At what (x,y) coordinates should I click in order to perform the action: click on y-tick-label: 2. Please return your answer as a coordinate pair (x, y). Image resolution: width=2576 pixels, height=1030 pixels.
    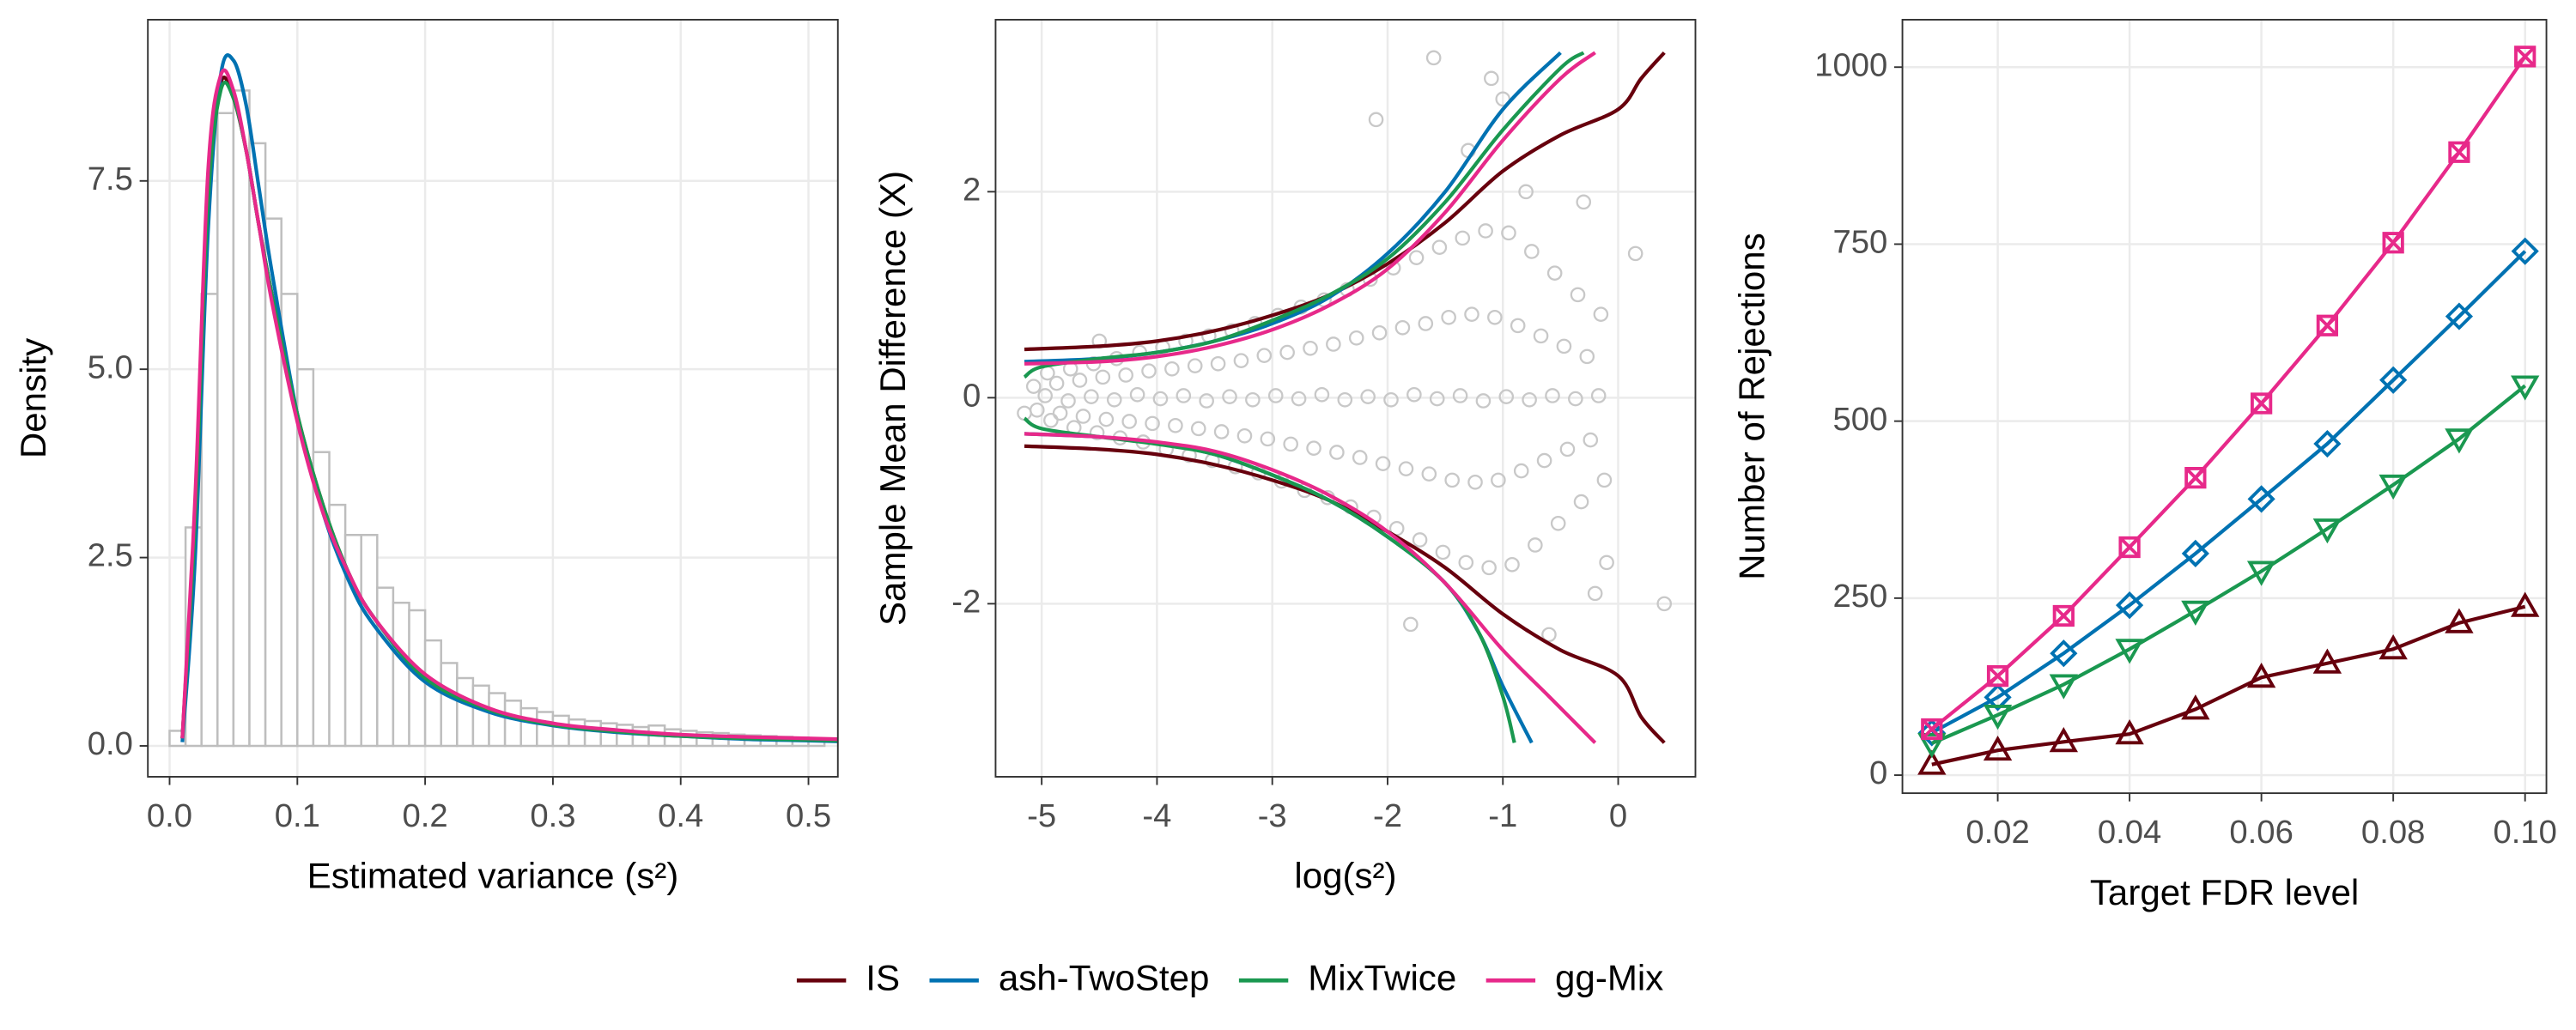
    Looking at the image, I should click on (972, 189).